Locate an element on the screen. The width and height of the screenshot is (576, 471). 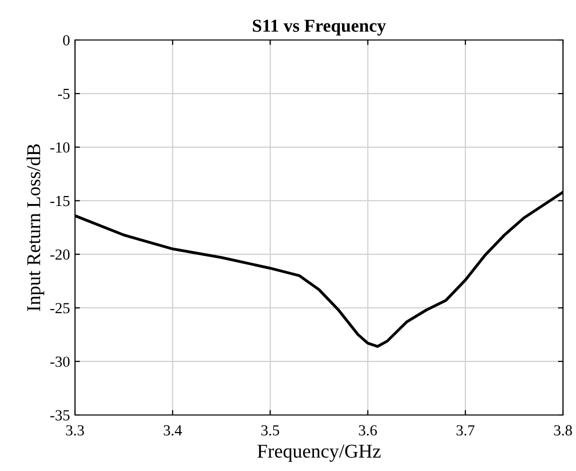
x-tick-label: 3.4 is located at coordinates (173, 430).